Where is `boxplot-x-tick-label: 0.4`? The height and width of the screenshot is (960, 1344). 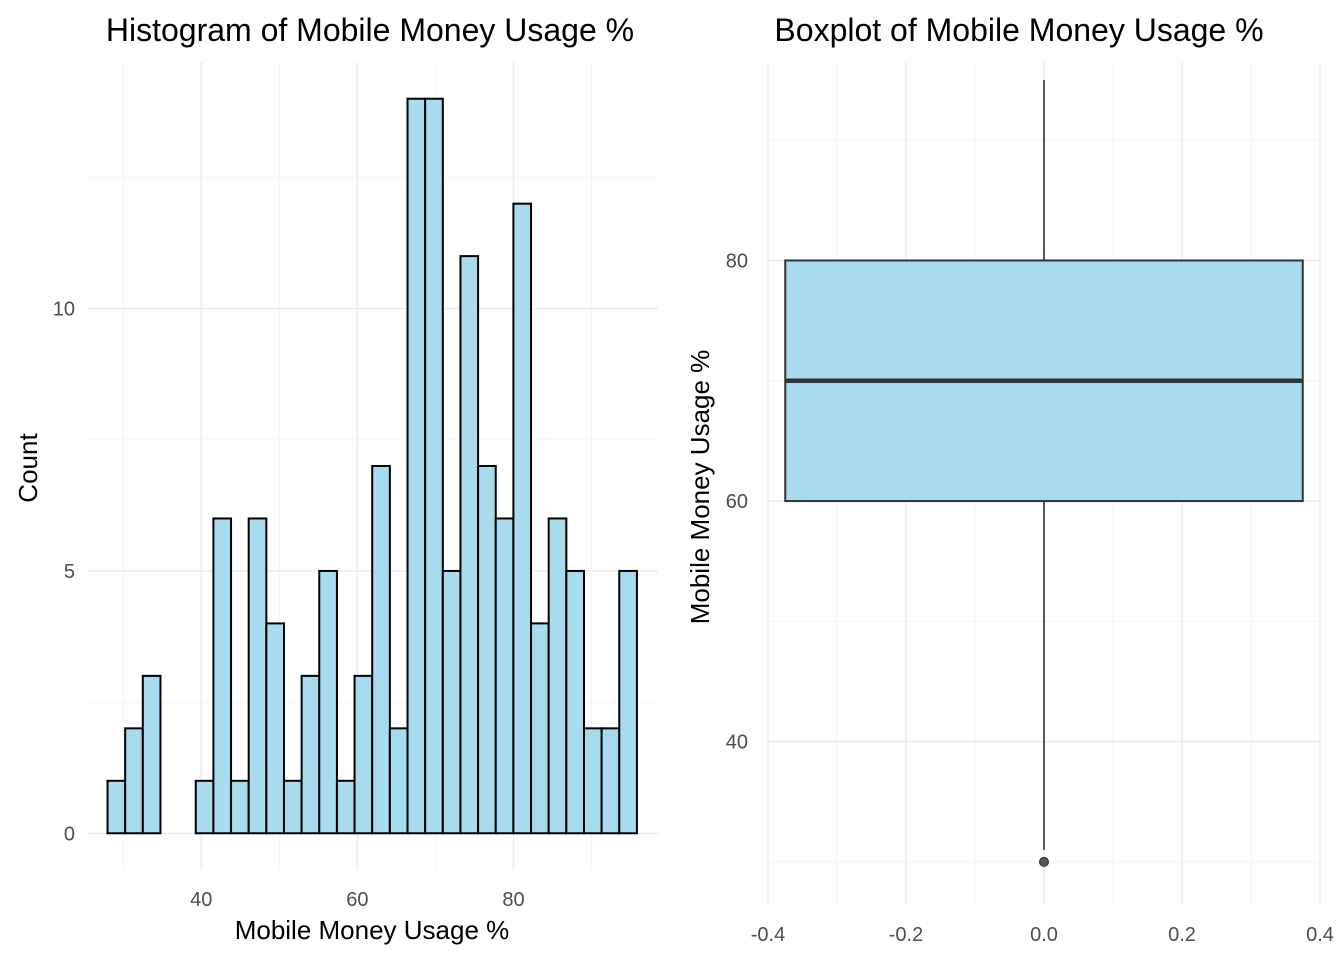 boxplot-x-tick-label: 0.4 is located at coordinates (1320, 935).